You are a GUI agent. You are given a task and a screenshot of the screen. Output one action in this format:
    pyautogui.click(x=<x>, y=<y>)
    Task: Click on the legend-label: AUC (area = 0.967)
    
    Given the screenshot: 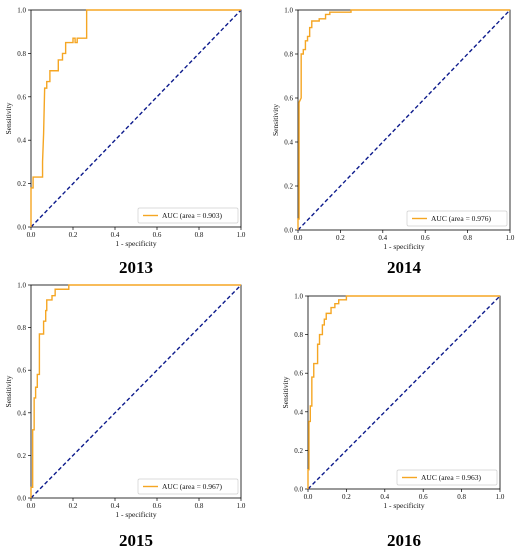 What is the action you would take?
    pyautogui.click(x=192, y=486)
    